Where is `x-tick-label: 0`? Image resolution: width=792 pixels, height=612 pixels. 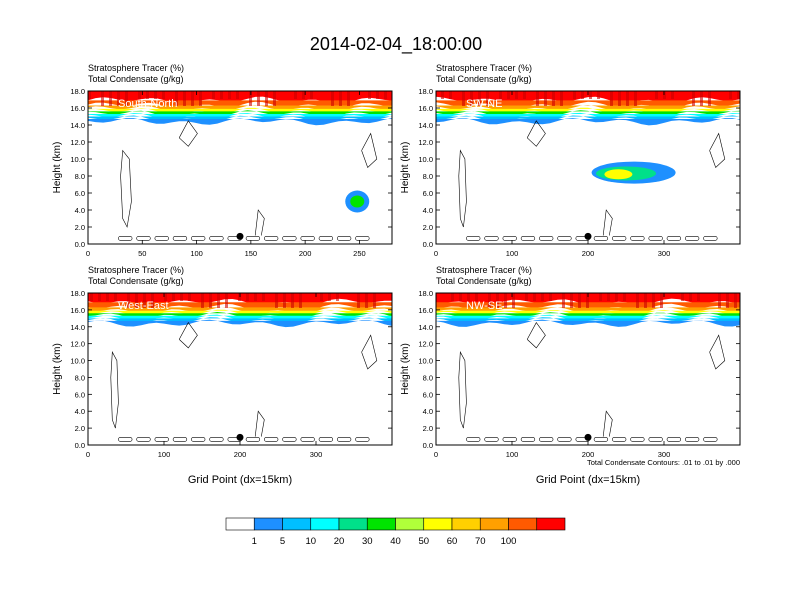 x-tick-label: 0 is located at coordinates (436, 454).